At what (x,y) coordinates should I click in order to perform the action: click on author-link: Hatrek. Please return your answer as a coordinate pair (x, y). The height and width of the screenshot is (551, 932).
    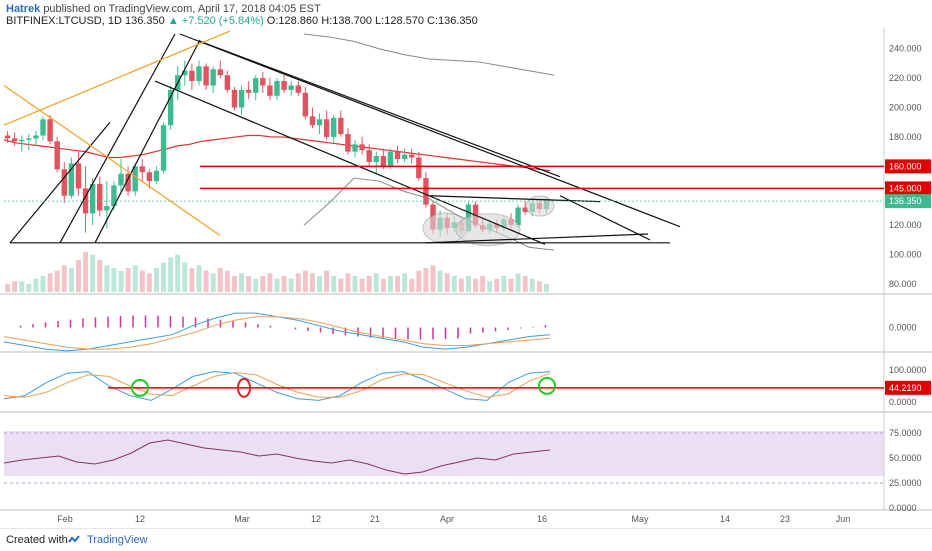
    Looking at the image, I should click on (23, 9).